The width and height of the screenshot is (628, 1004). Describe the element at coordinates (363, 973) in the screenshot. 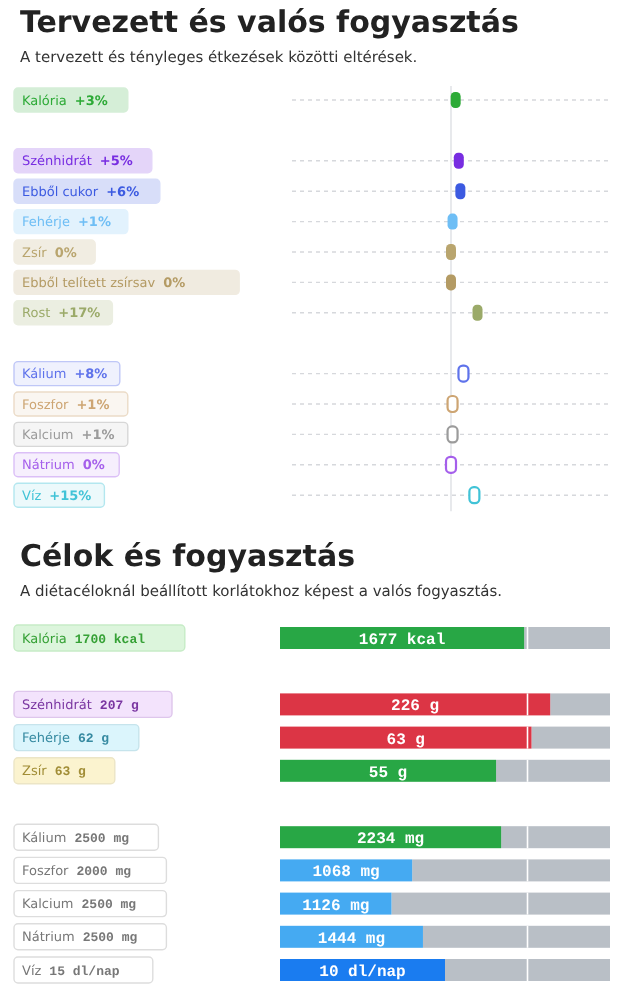

I see `data-label: 10 dl/nap` at that location.